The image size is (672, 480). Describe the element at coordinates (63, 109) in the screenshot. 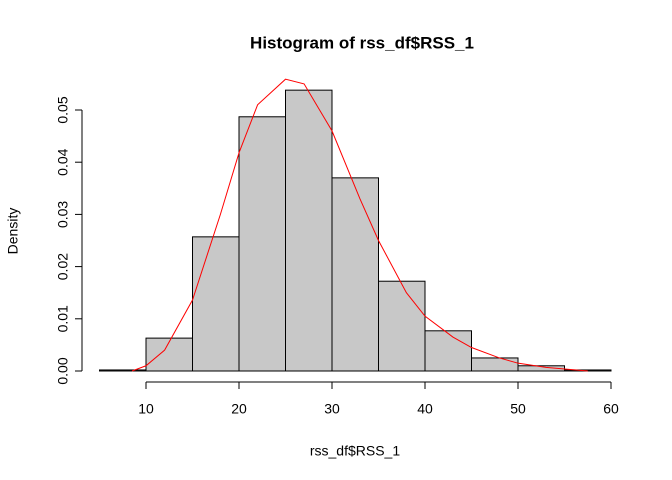

I see `y-tick-label: 0.05` at that location.